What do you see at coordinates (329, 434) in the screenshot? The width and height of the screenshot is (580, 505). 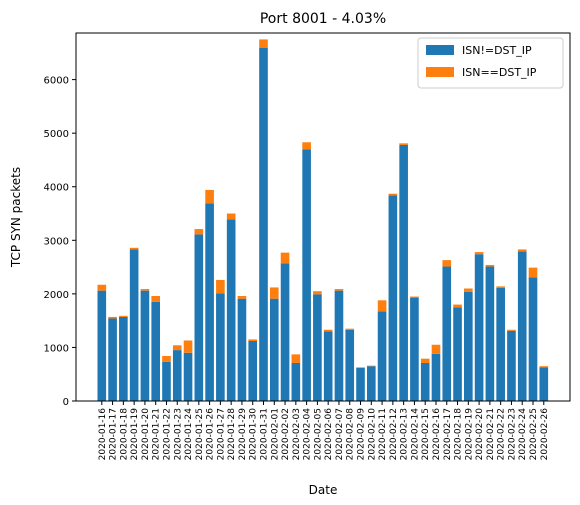 I see `x-tick-label: 2020-02-06` at bounding box center [329, 434].